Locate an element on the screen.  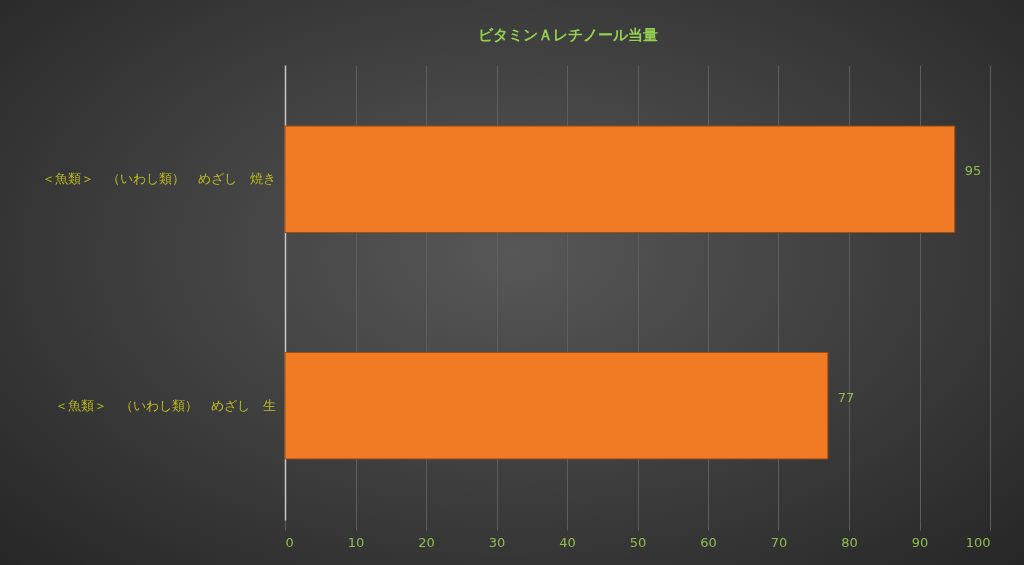
y-tick-label: ＜魚類＞ （いわし類） めざし 焼き is located at coordinates (158, 179).